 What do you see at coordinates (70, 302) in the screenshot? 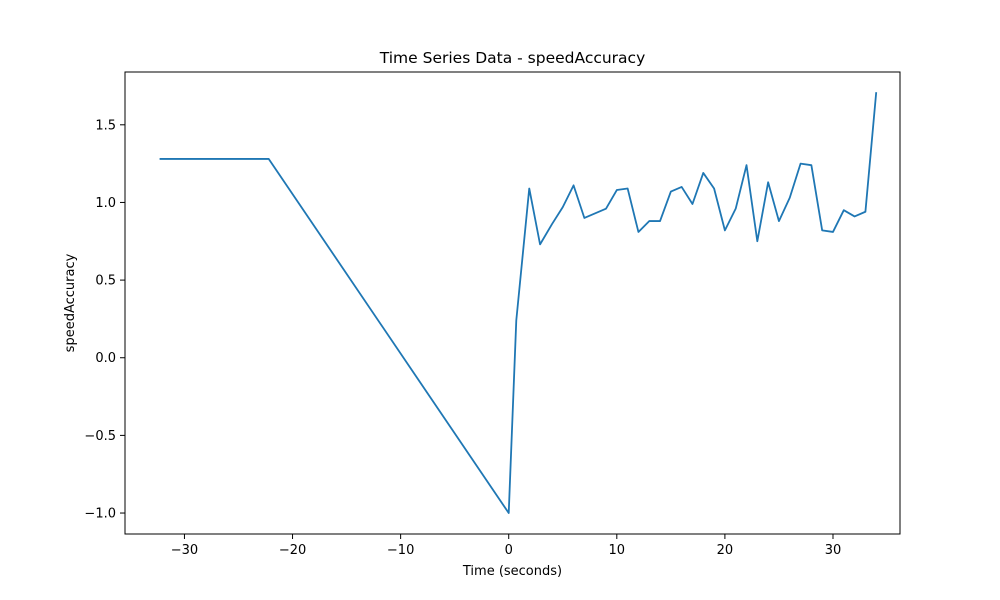
I see `y-axis-label: speedAccuracy` at bounding box center [70, 302].